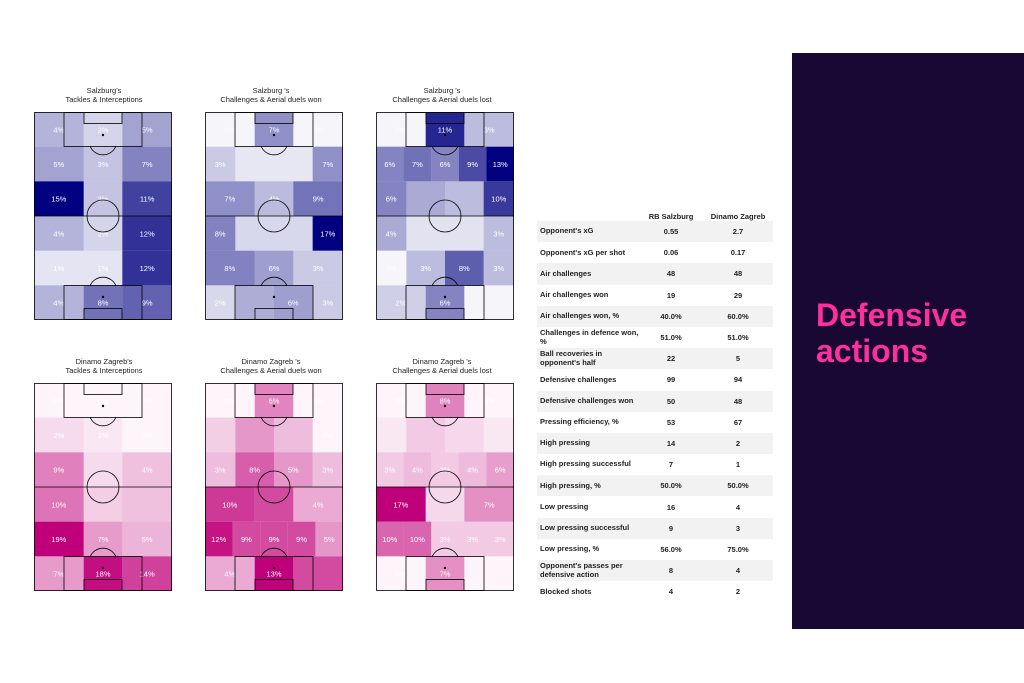  What do you see at coordinates (738, 571) in the screenshot?
I see `stats-value-team2: 4` at bounding box center [738, 571].